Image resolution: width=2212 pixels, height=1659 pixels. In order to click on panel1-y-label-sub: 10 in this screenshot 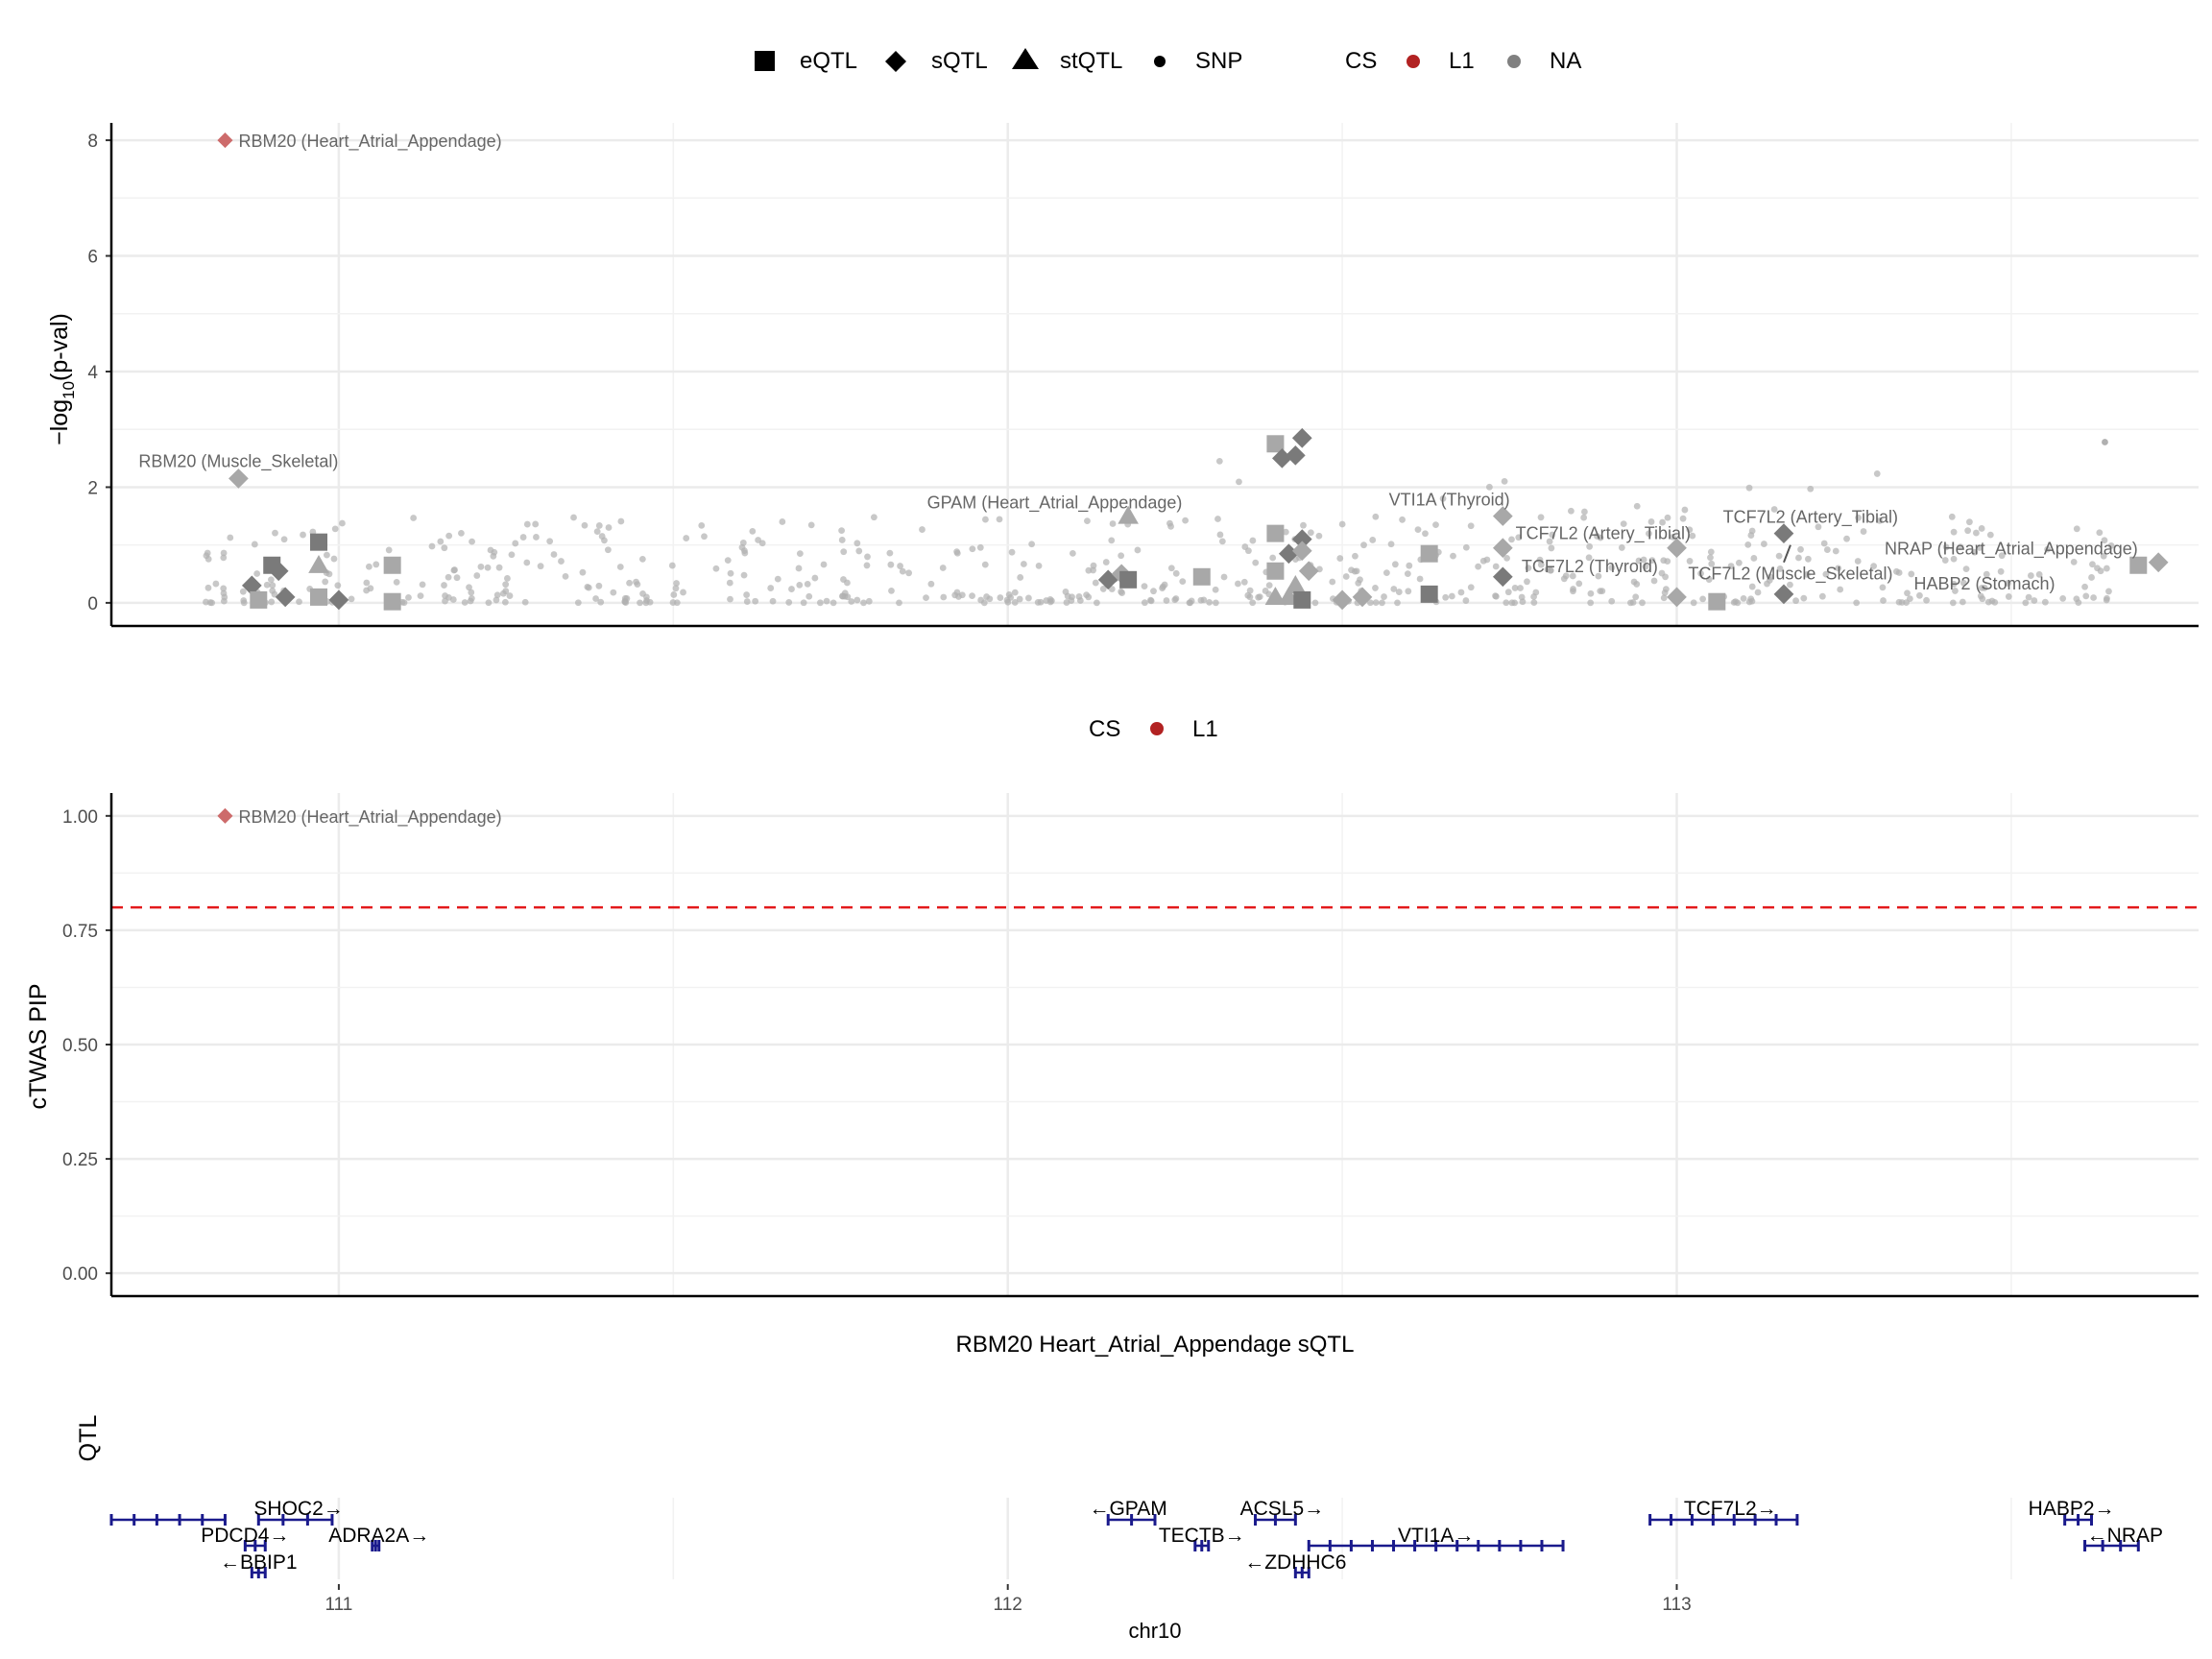, I will do `click(69, 390)`.